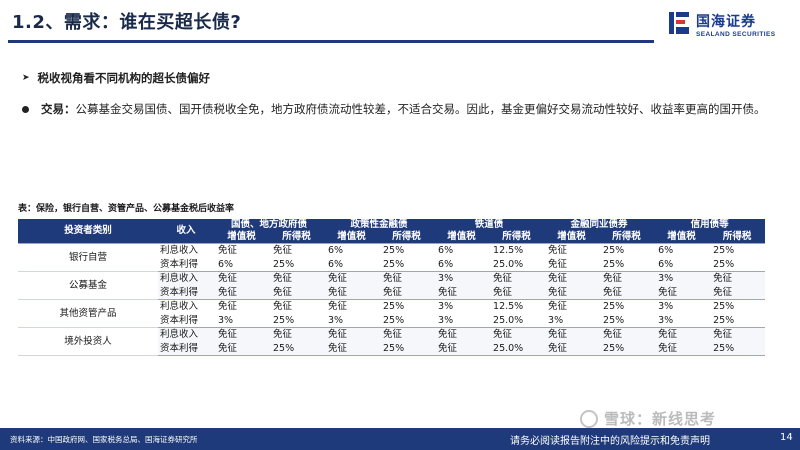  I want to click on footer-bar, so click(400, 439).